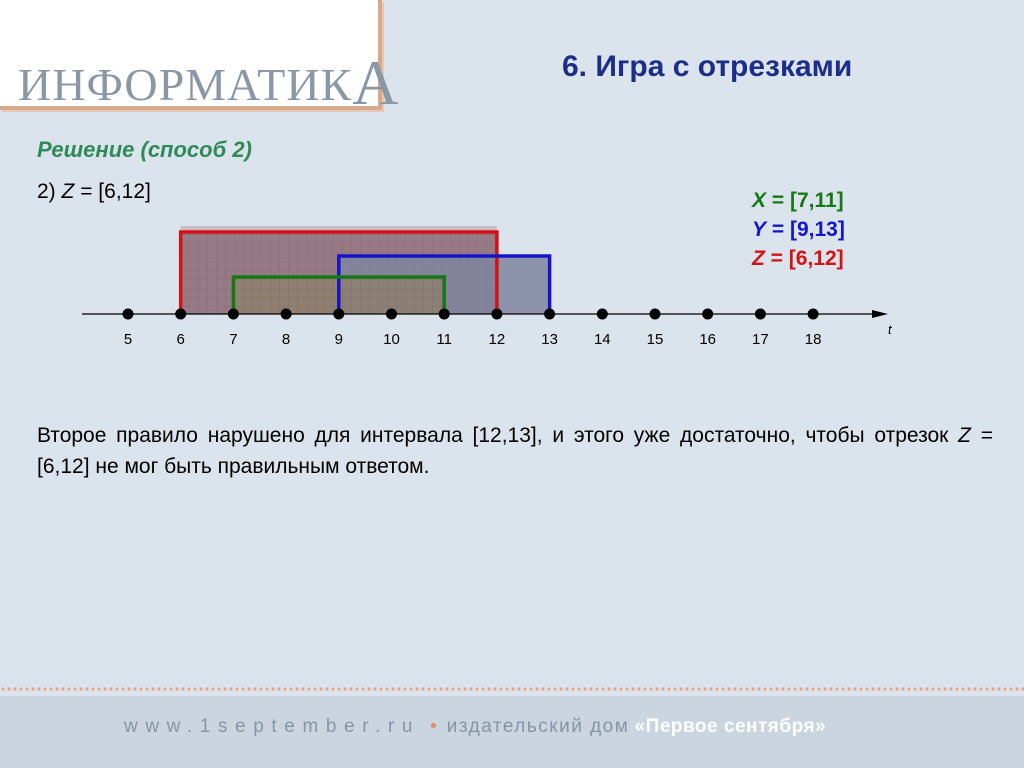 This screenshot has height=768, width=1024. Describe the element at coordinates (655, 339) in the screenshot. I see `tick-label-15: 15` at that location.